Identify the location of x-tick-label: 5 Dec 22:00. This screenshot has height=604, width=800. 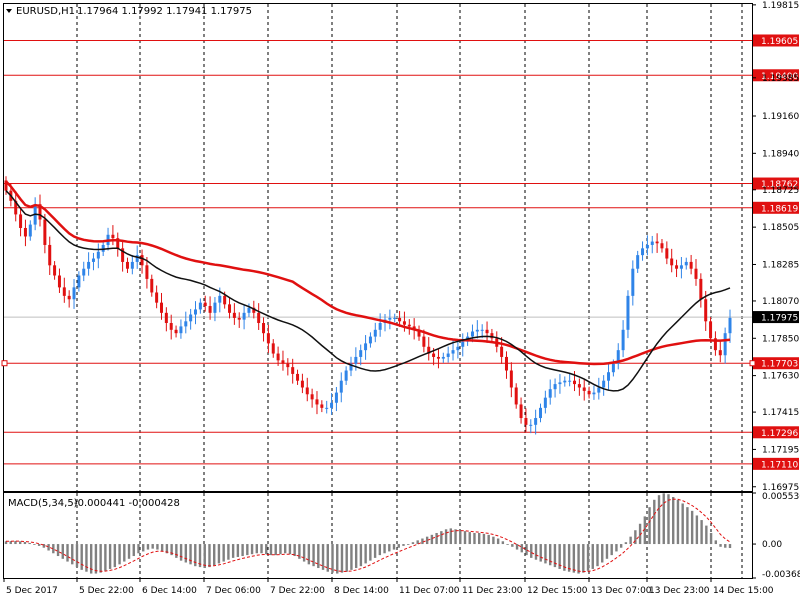
(106, 591).